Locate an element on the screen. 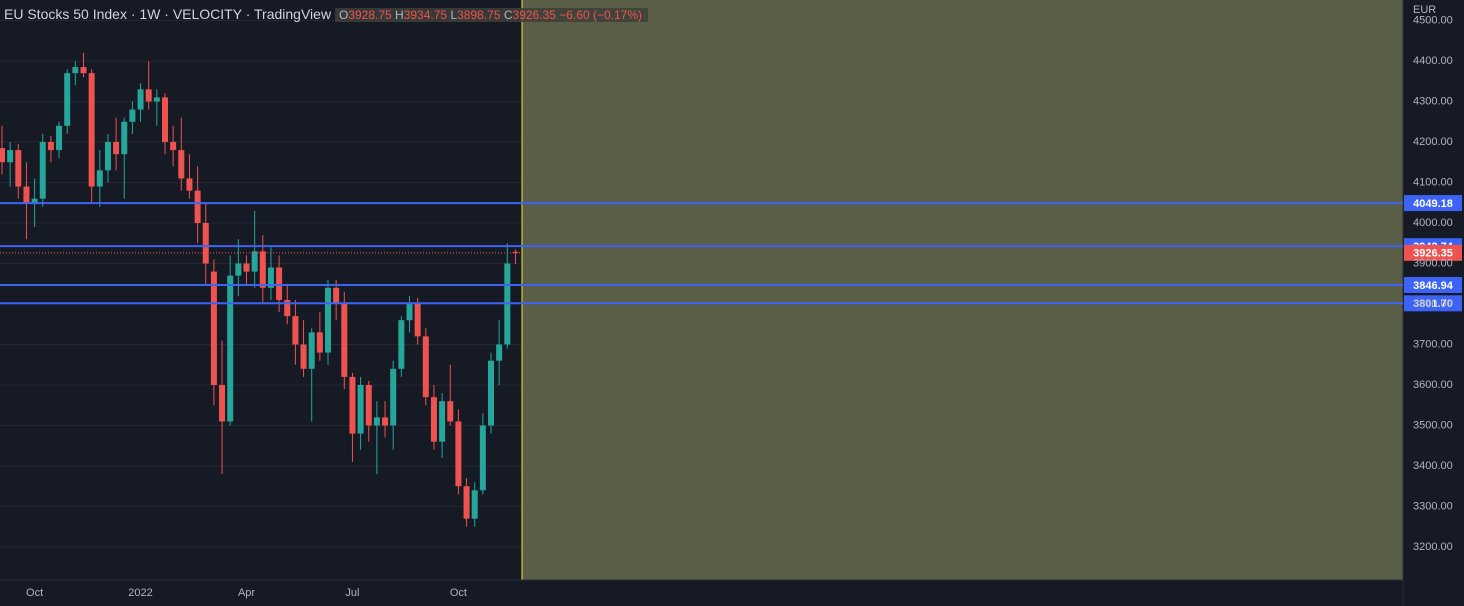 The width and height of the screenshot is (1464, 606). y-tick-label: 3500.00 is located at coordinates (1433, 425).